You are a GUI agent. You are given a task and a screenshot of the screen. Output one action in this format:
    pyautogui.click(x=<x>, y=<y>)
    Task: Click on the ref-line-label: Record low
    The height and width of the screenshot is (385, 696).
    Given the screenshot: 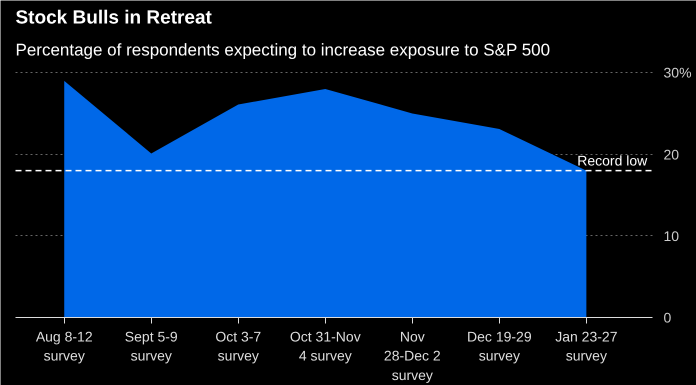 What is the action you would take?
    pyautogui.click(x=612, y=160)
    